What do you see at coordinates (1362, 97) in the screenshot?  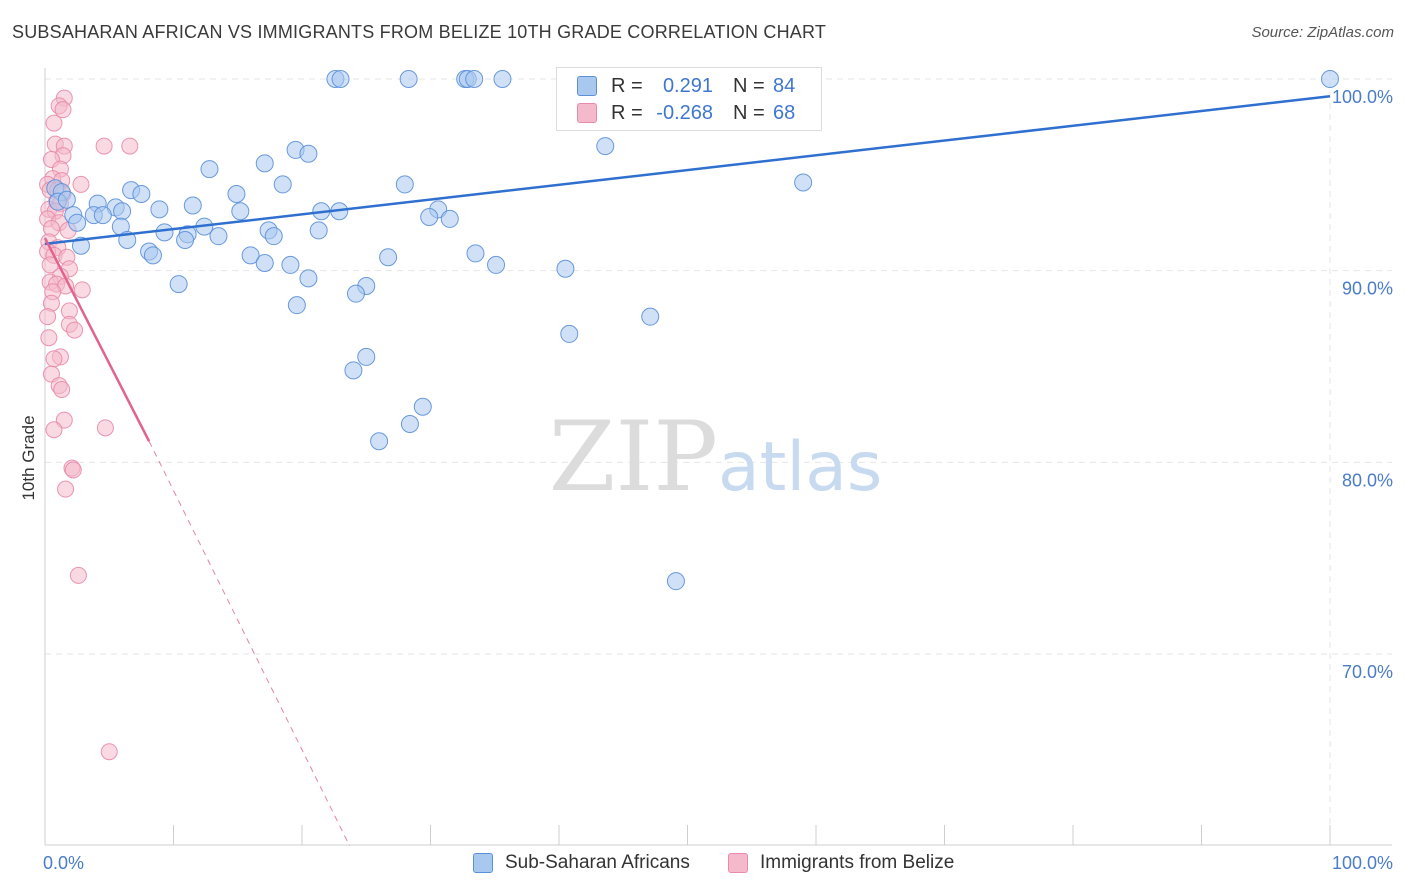 I see `y-tick-label: 100.0%` at bounding box center [1362, 97].